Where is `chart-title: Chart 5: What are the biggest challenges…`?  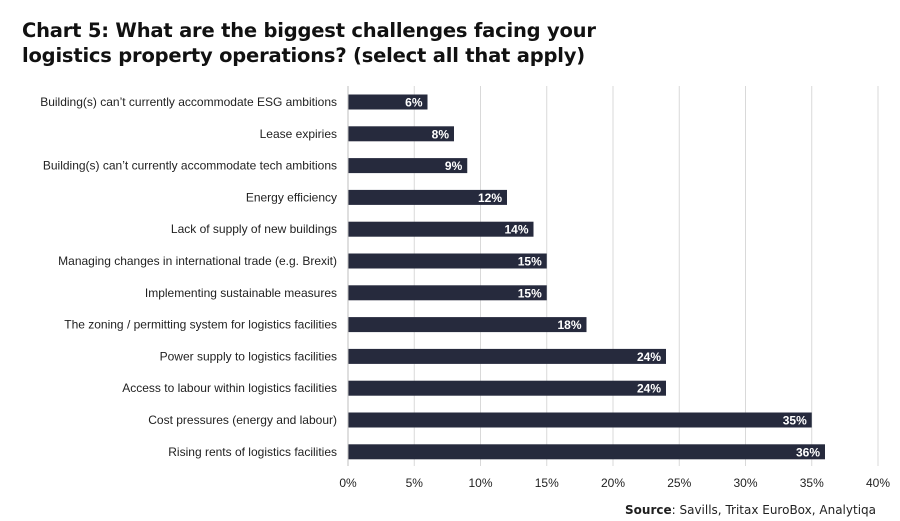
chart-title: Chart 5: What are the biggest challenges… is located at coordinates (322, 43).